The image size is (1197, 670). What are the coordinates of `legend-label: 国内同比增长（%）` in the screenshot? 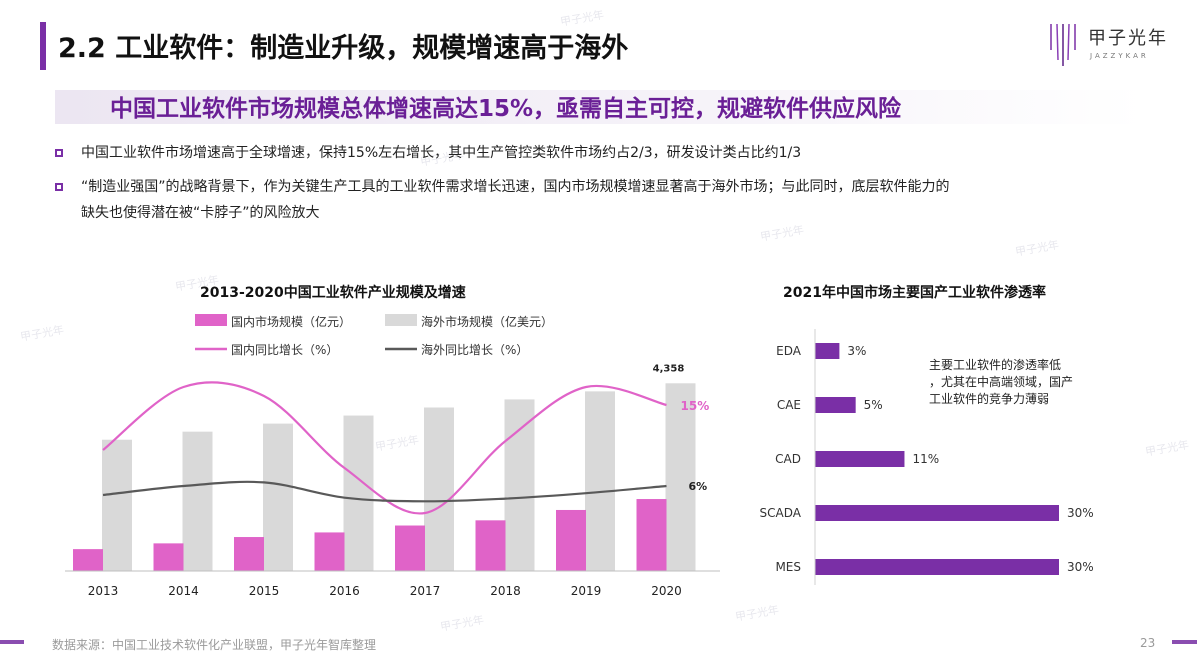 It's located at (284, 350).